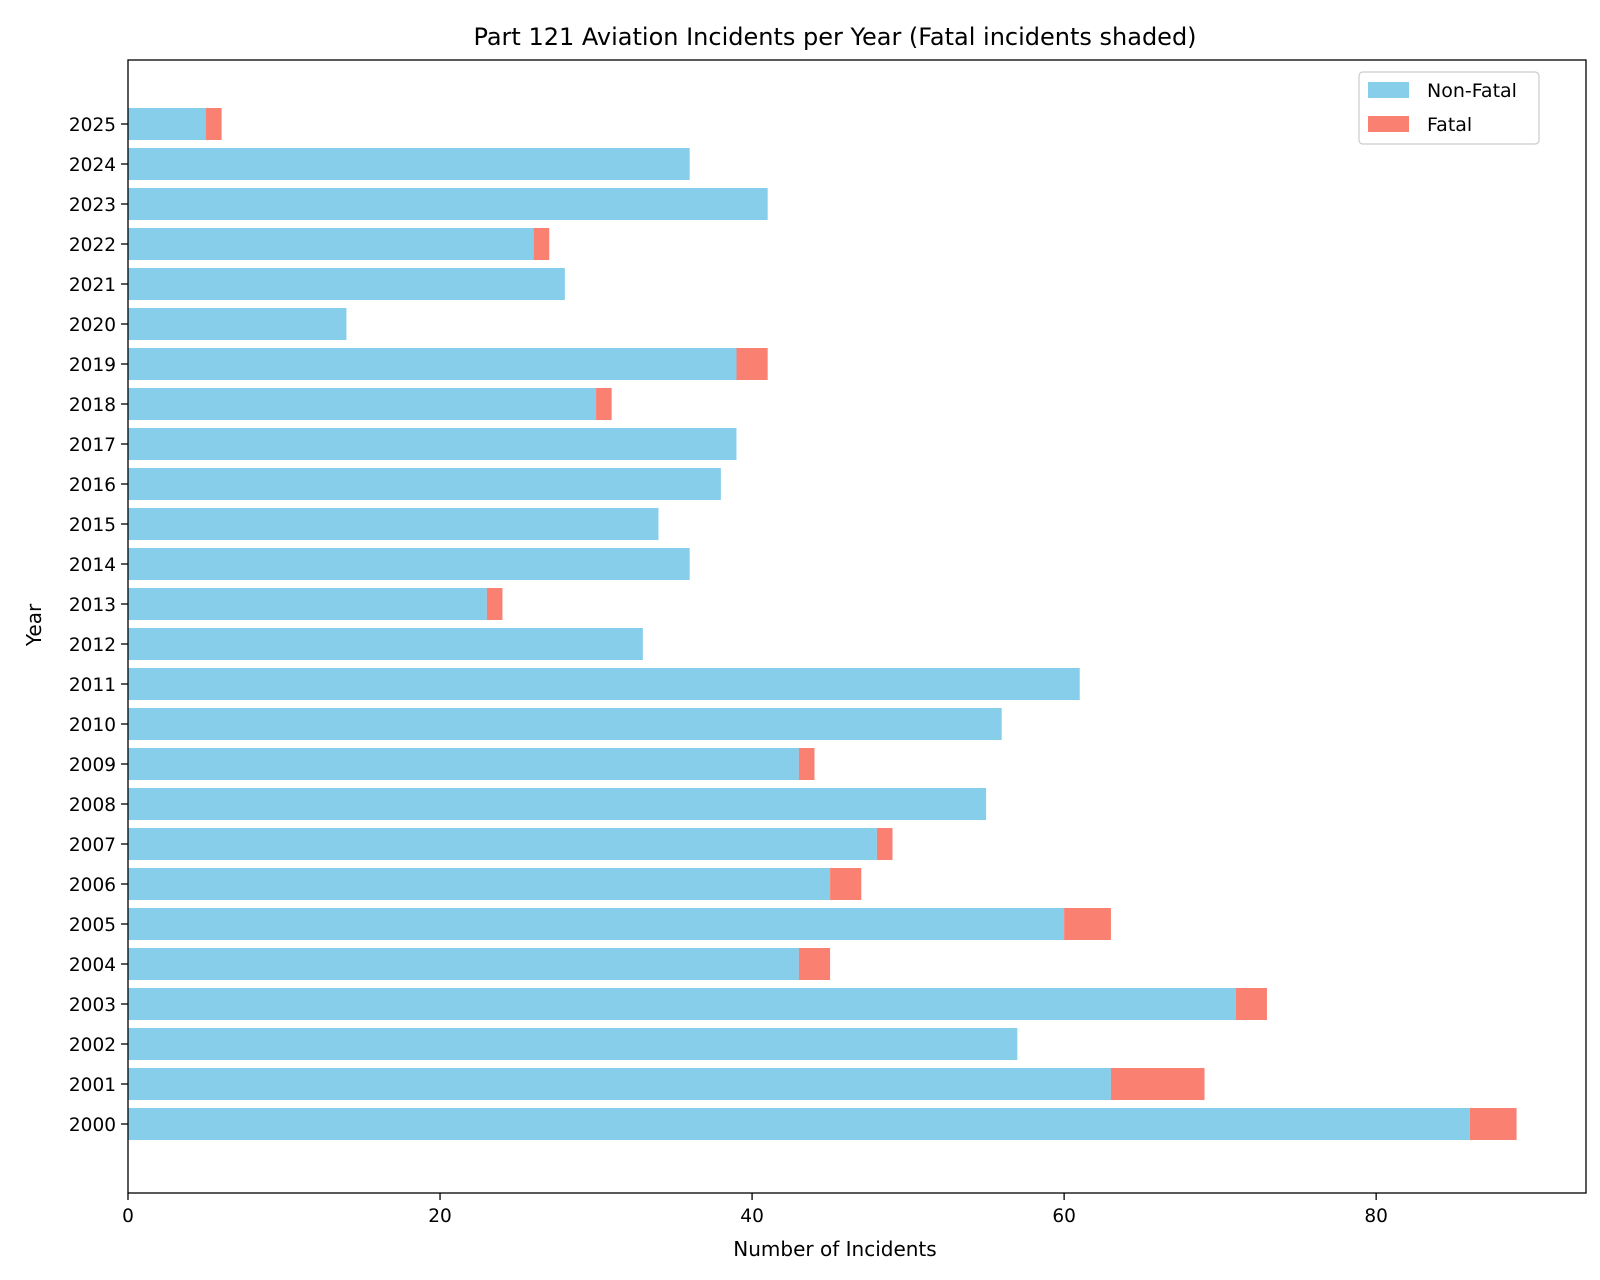  What do you see at coordinates (409, 164) in the screenshot?
I see `bar-non-fatal-2024` at bounding box center [409, 164].